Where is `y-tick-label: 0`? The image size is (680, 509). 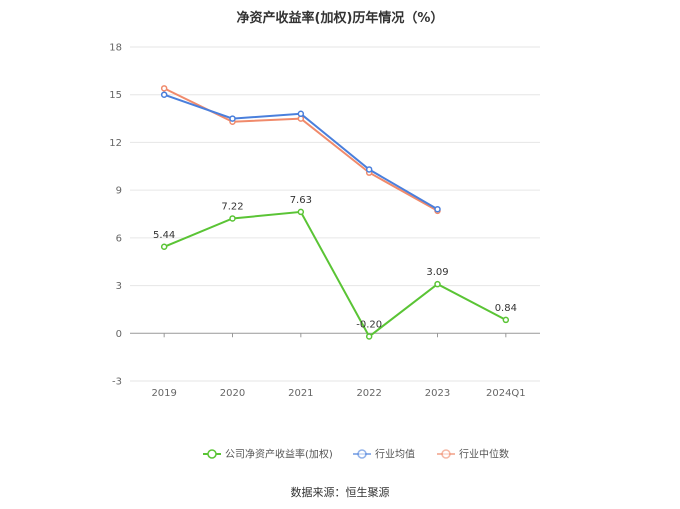
y-tick-label: 0 is located at coordinates (119, 334).